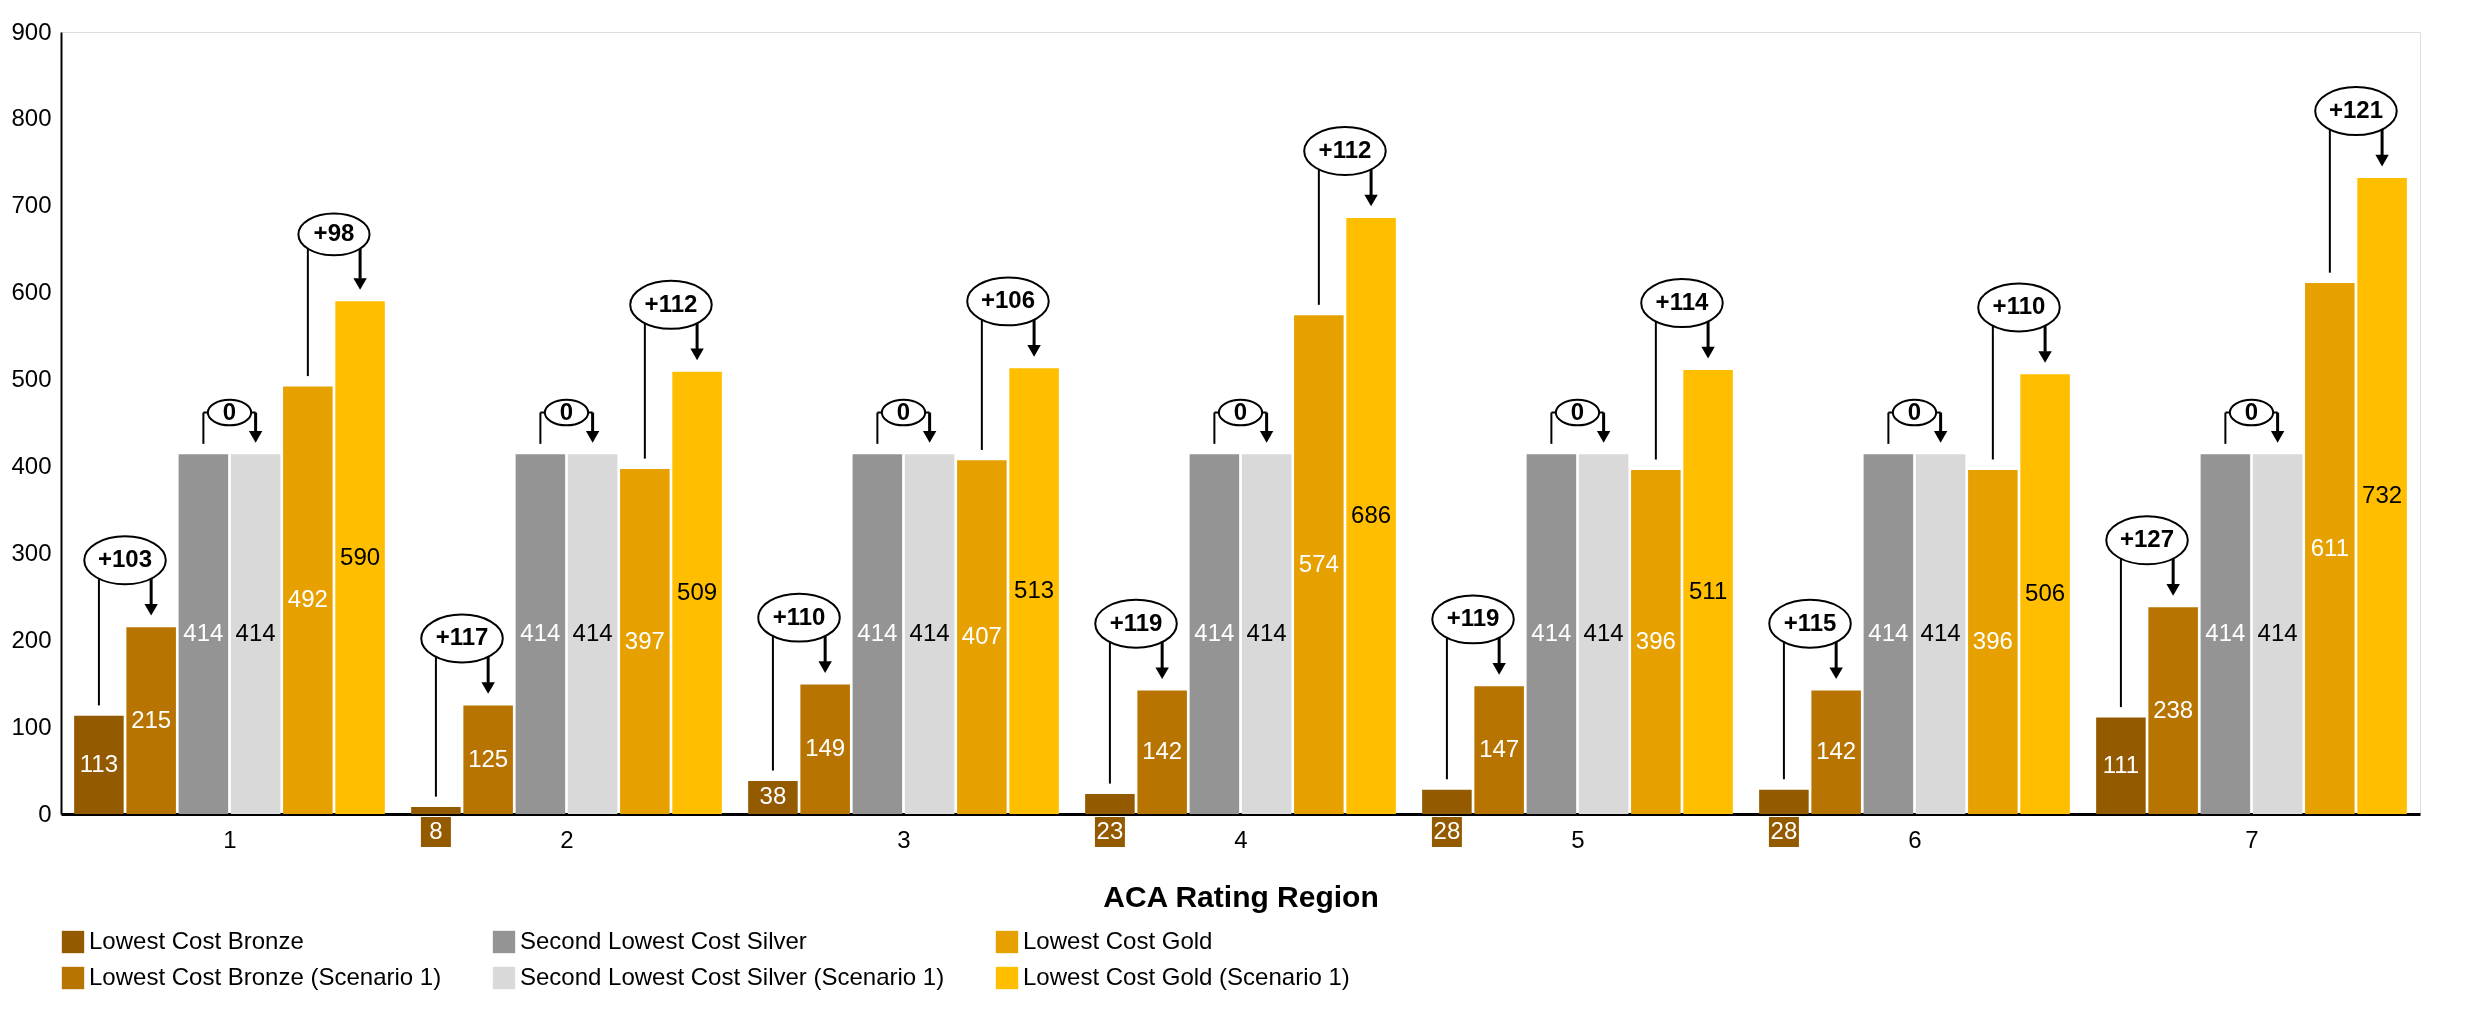  I want to click on annotation: +127, so click(2147, 539).